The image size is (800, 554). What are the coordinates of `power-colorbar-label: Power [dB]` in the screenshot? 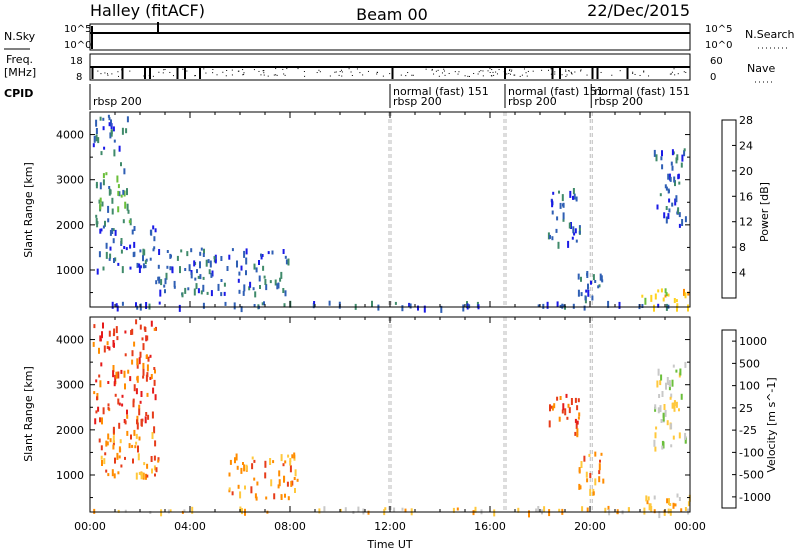 It's located at (764, 212).